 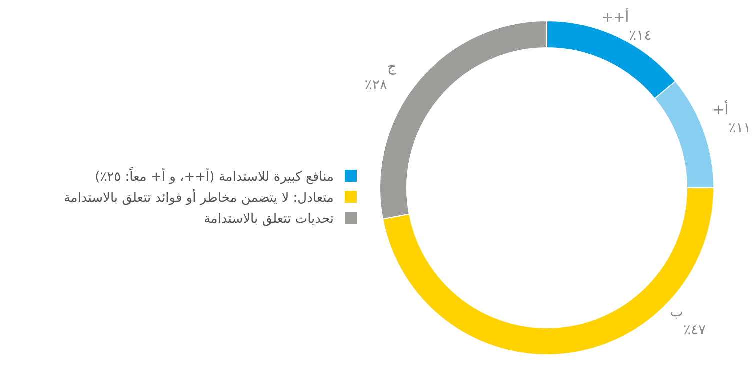 I want to click on text: منافع كبيرة للاستدامة (أ++، و أ+ معاً: ٢٥٪), so click(x=214, y=176).